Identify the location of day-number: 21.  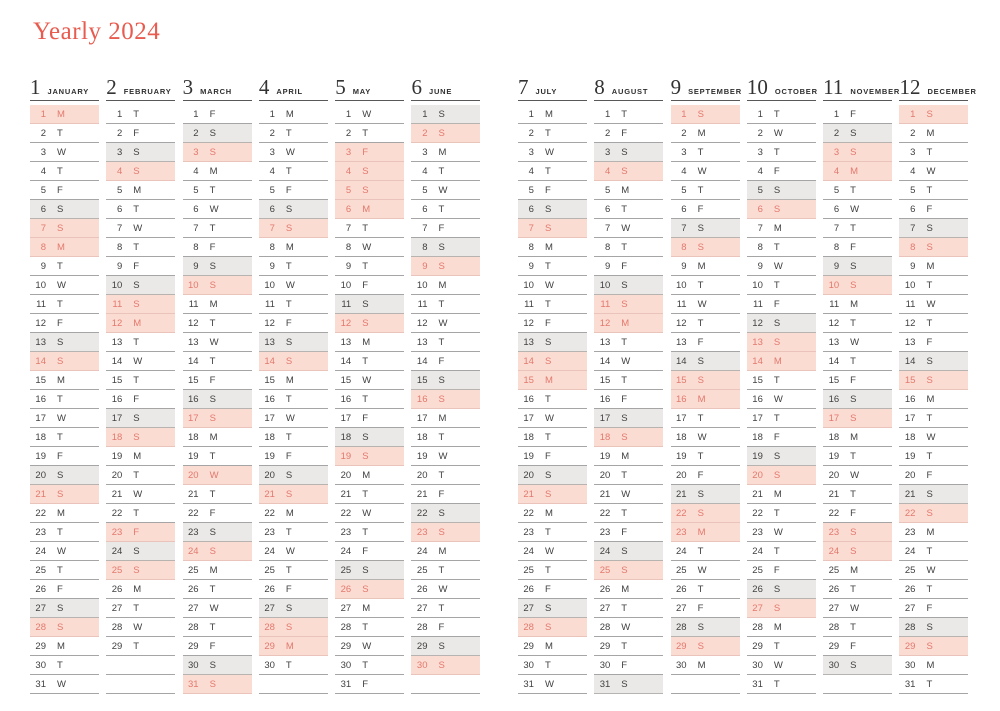
(605, 494).